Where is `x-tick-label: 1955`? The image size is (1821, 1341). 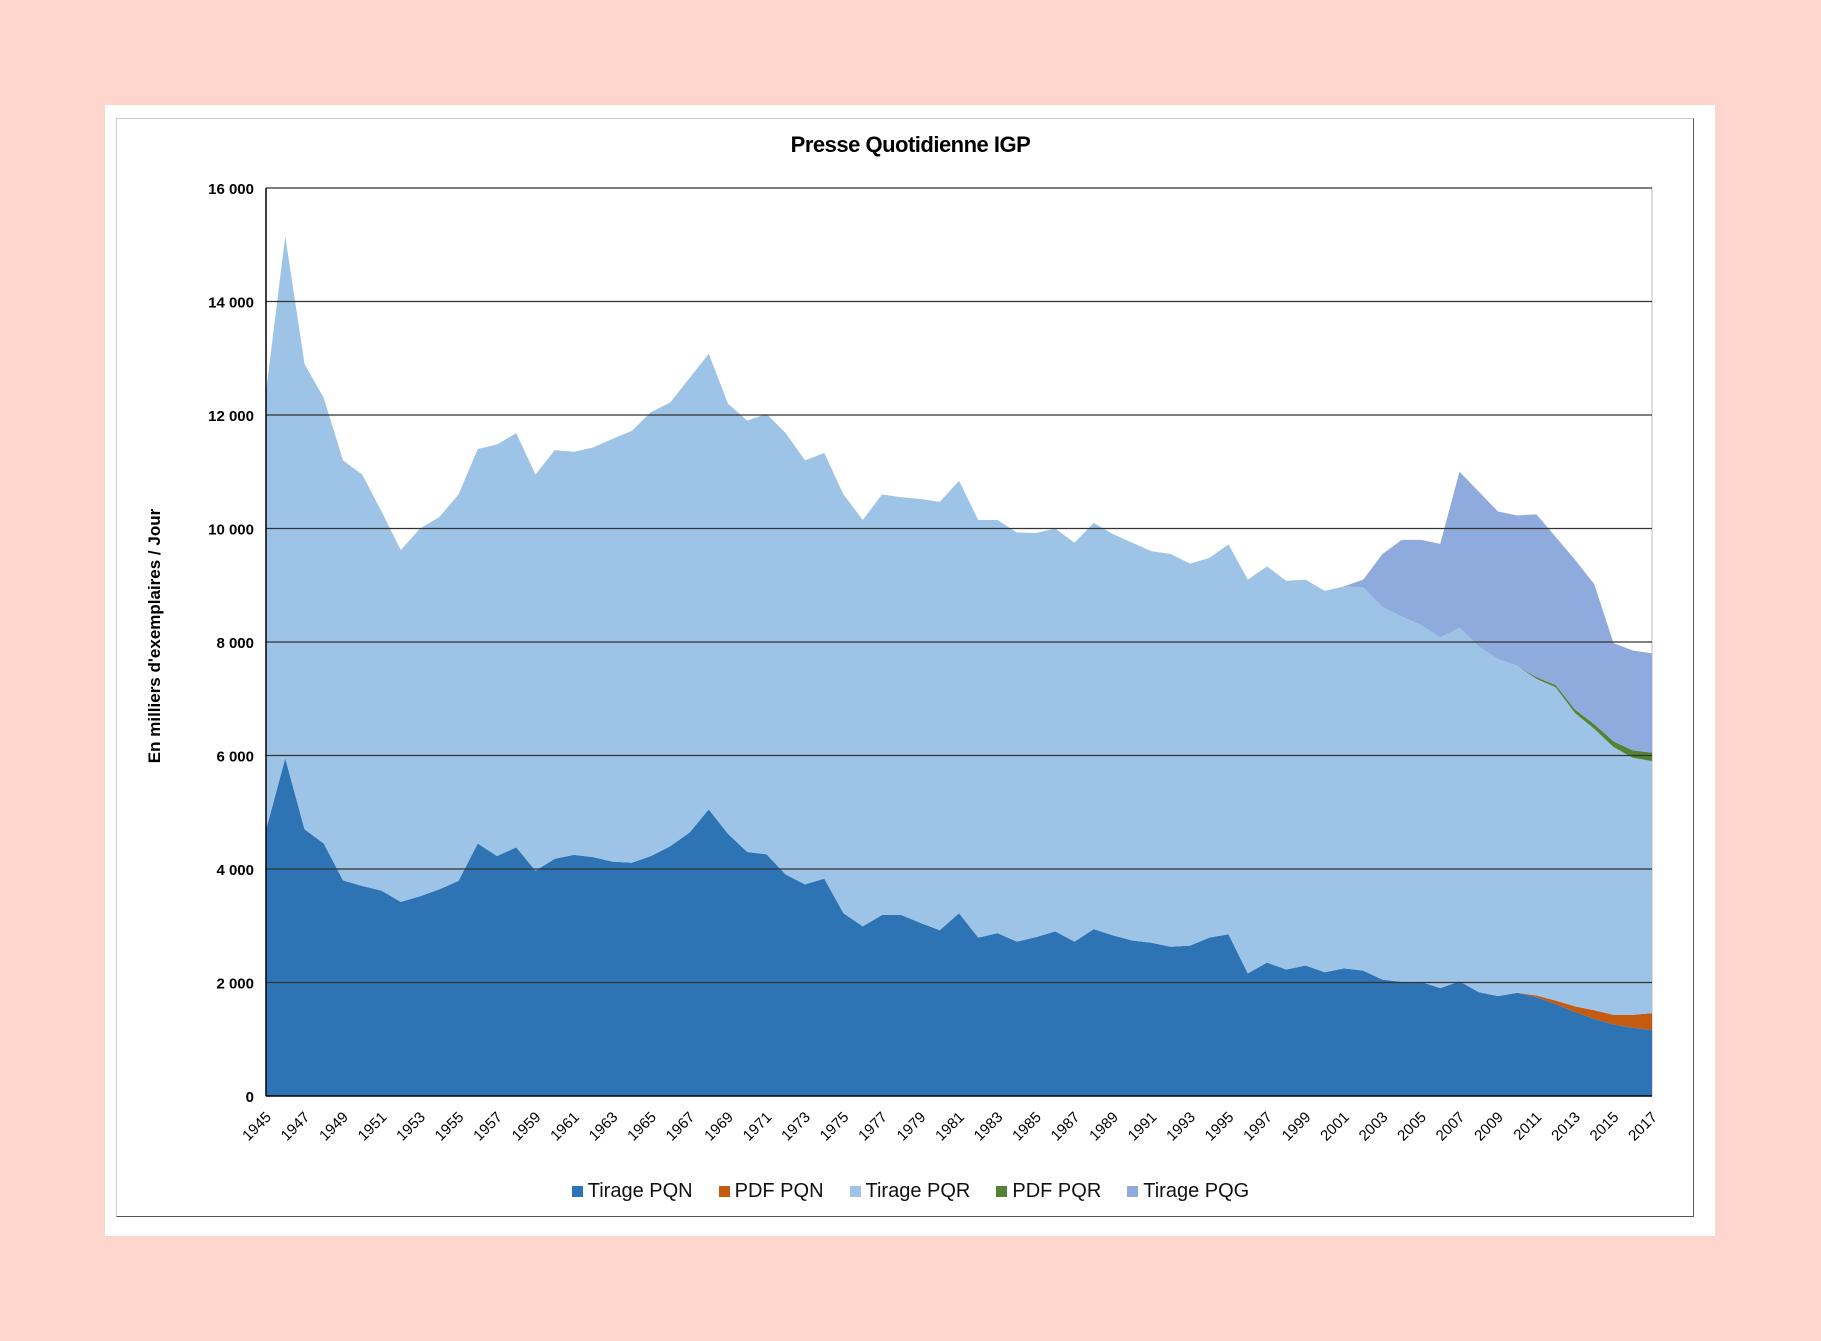
x-tick-label: 1955 is located at coordinates (450, 1127).